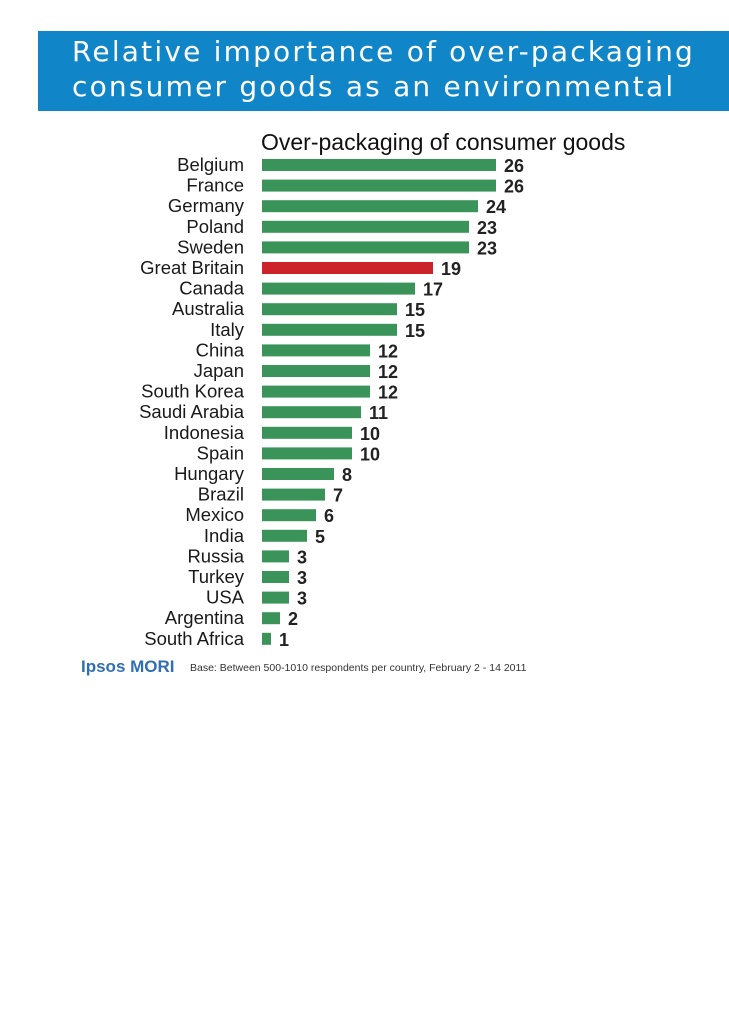 This screenshot has height=1030, width=729. What do you see at coordinates (320, 537) in the screenshot?
I see `value-label-india: 5` at bounding box center [320, 537].